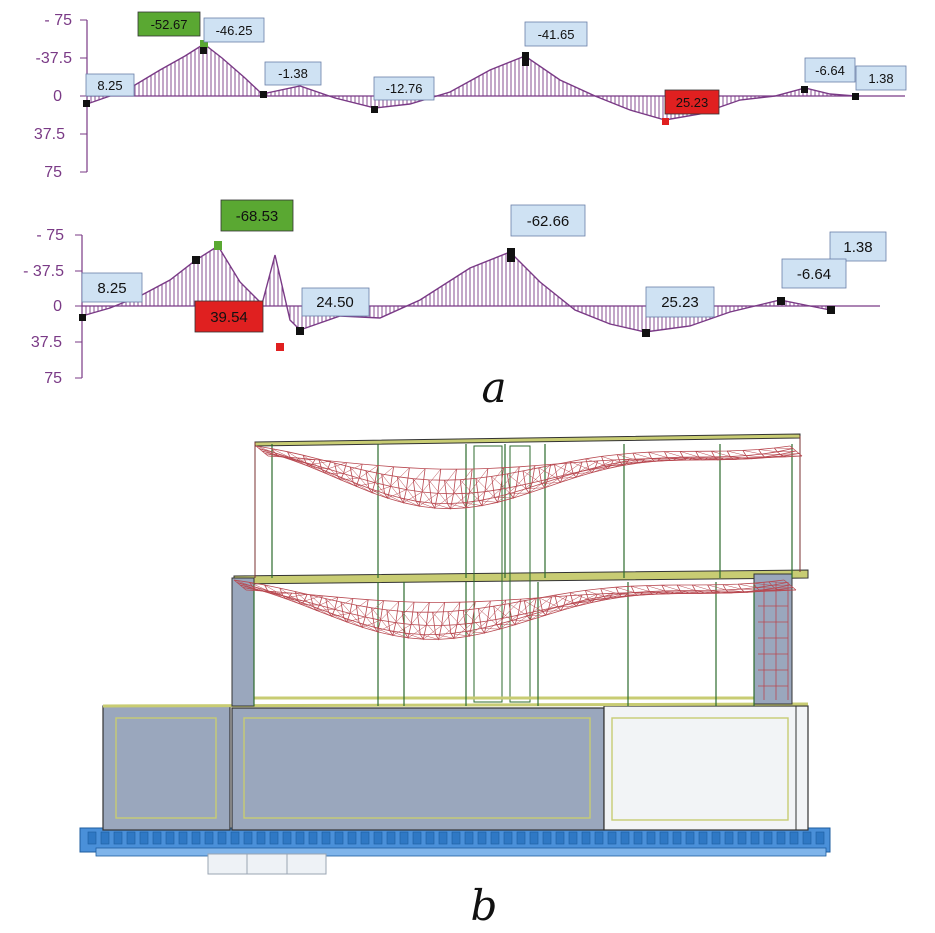 This screenshot has width=935, height=933. I want to click on tick-label: 0, so click(57, 306).